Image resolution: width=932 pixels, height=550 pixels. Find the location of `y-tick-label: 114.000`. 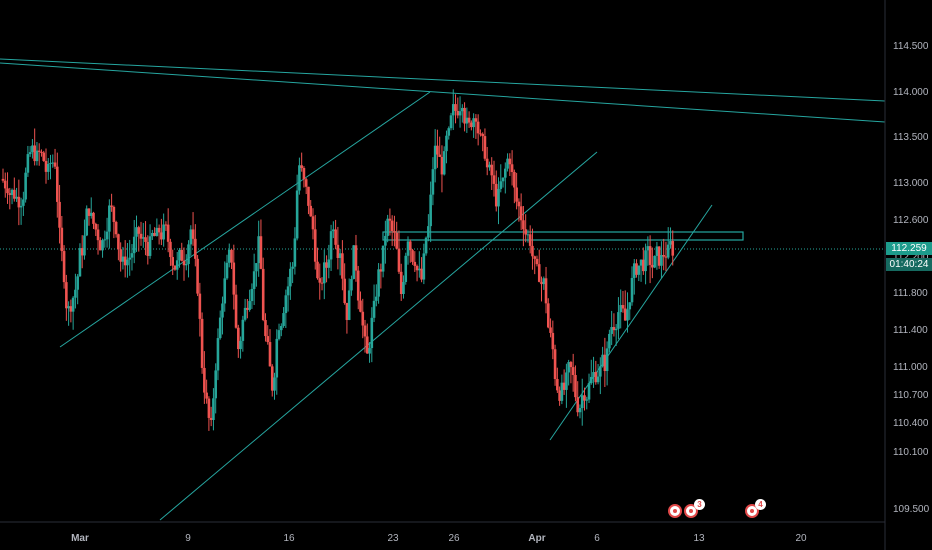

y-tick-label: 114.000 is located at coordinates (911, 92).